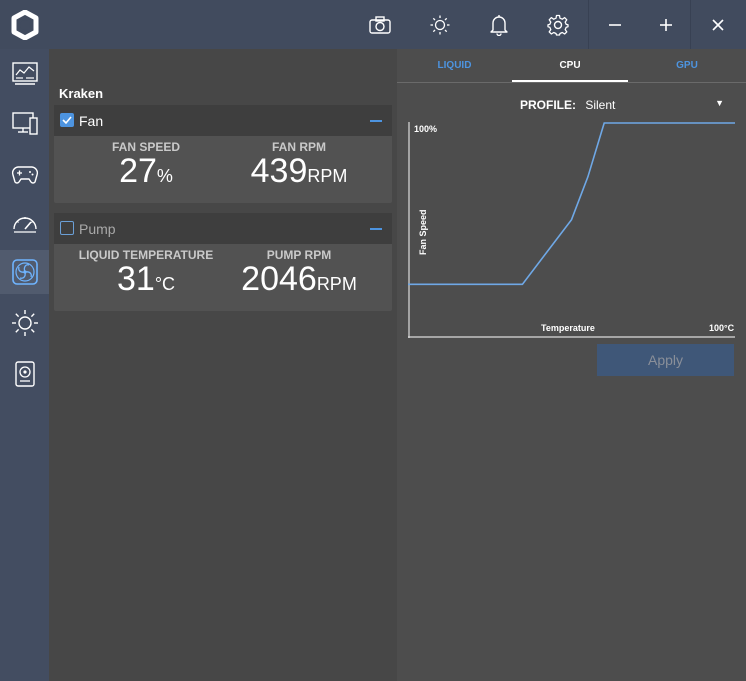 This screenshot has height=681, width=746. I want to click on sidebar-item-lighting, so click(24, 323).